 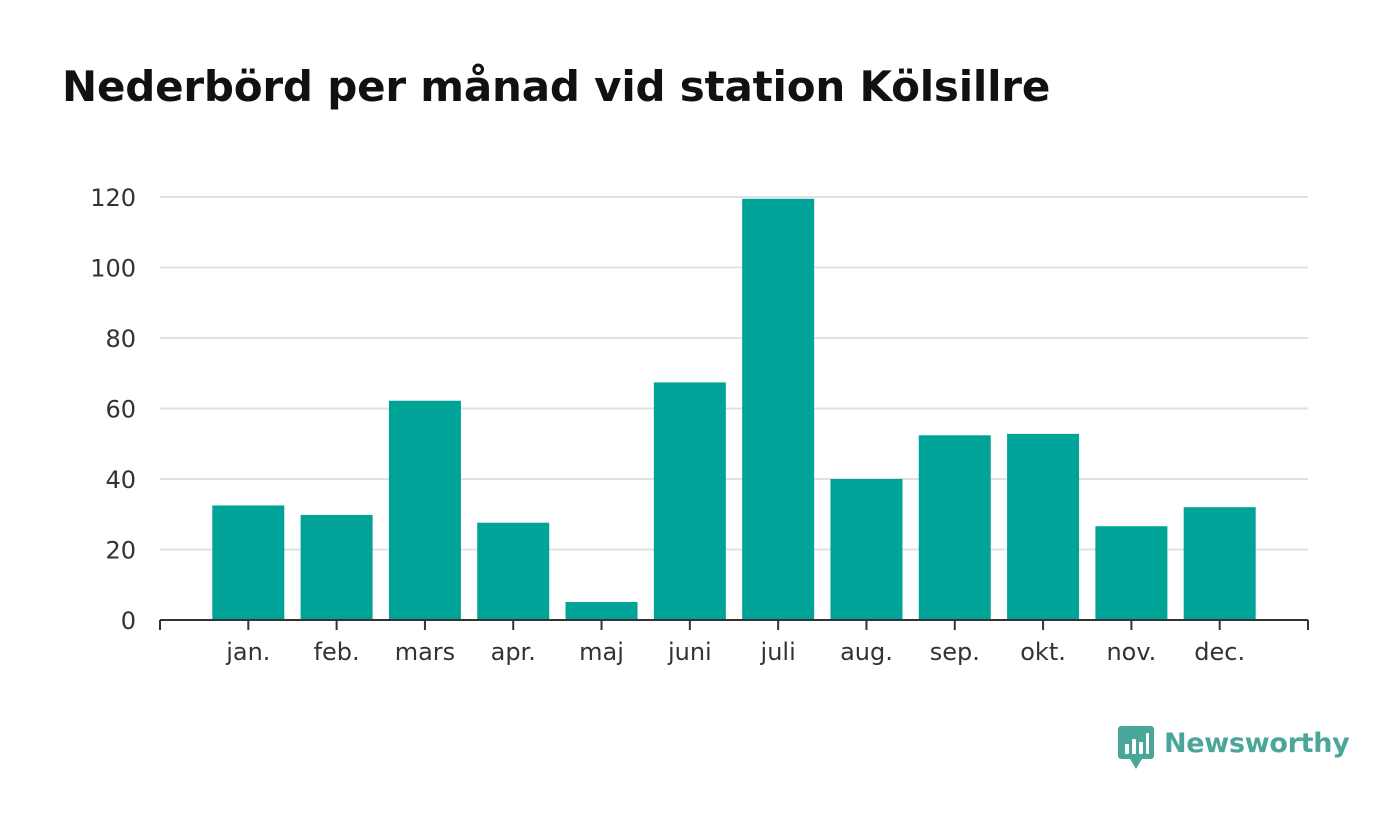 What do you see at coordinates (513, 571) in the screenshot?
I see `bar-apr` at bounding box center [513, 571].